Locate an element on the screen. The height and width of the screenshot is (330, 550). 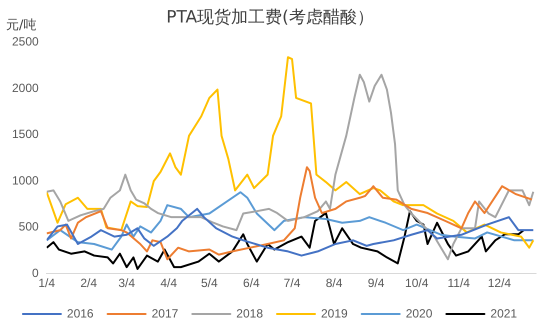
y-tick-label: 1500 is located at coordinates (26, 134).